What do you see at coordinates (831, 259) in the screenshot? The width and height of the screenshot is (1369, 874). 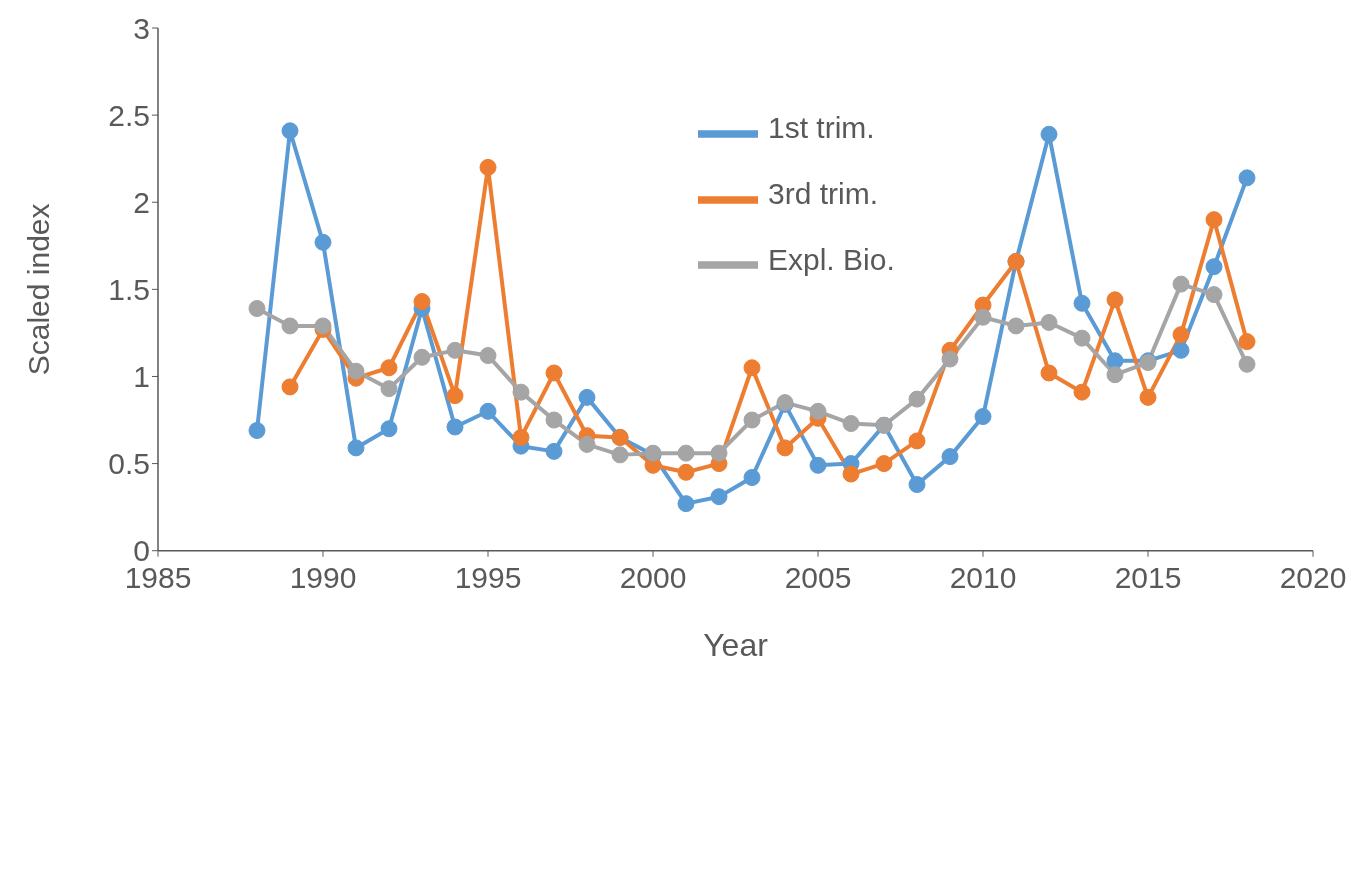 I see `legend-label: Expl. Bio.` at bounding box center [831, 259].